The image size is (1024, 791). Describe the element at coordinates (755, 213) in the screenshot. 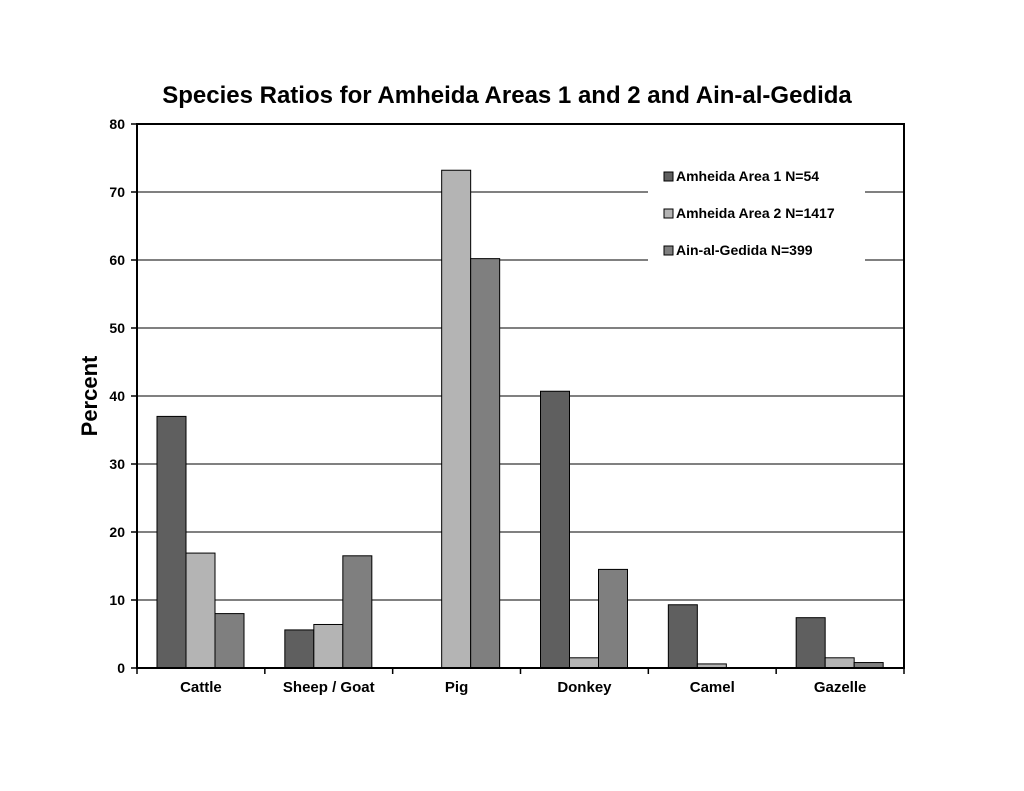

I see `legend-entry: Amheida Area 2 N=1417` at that location.